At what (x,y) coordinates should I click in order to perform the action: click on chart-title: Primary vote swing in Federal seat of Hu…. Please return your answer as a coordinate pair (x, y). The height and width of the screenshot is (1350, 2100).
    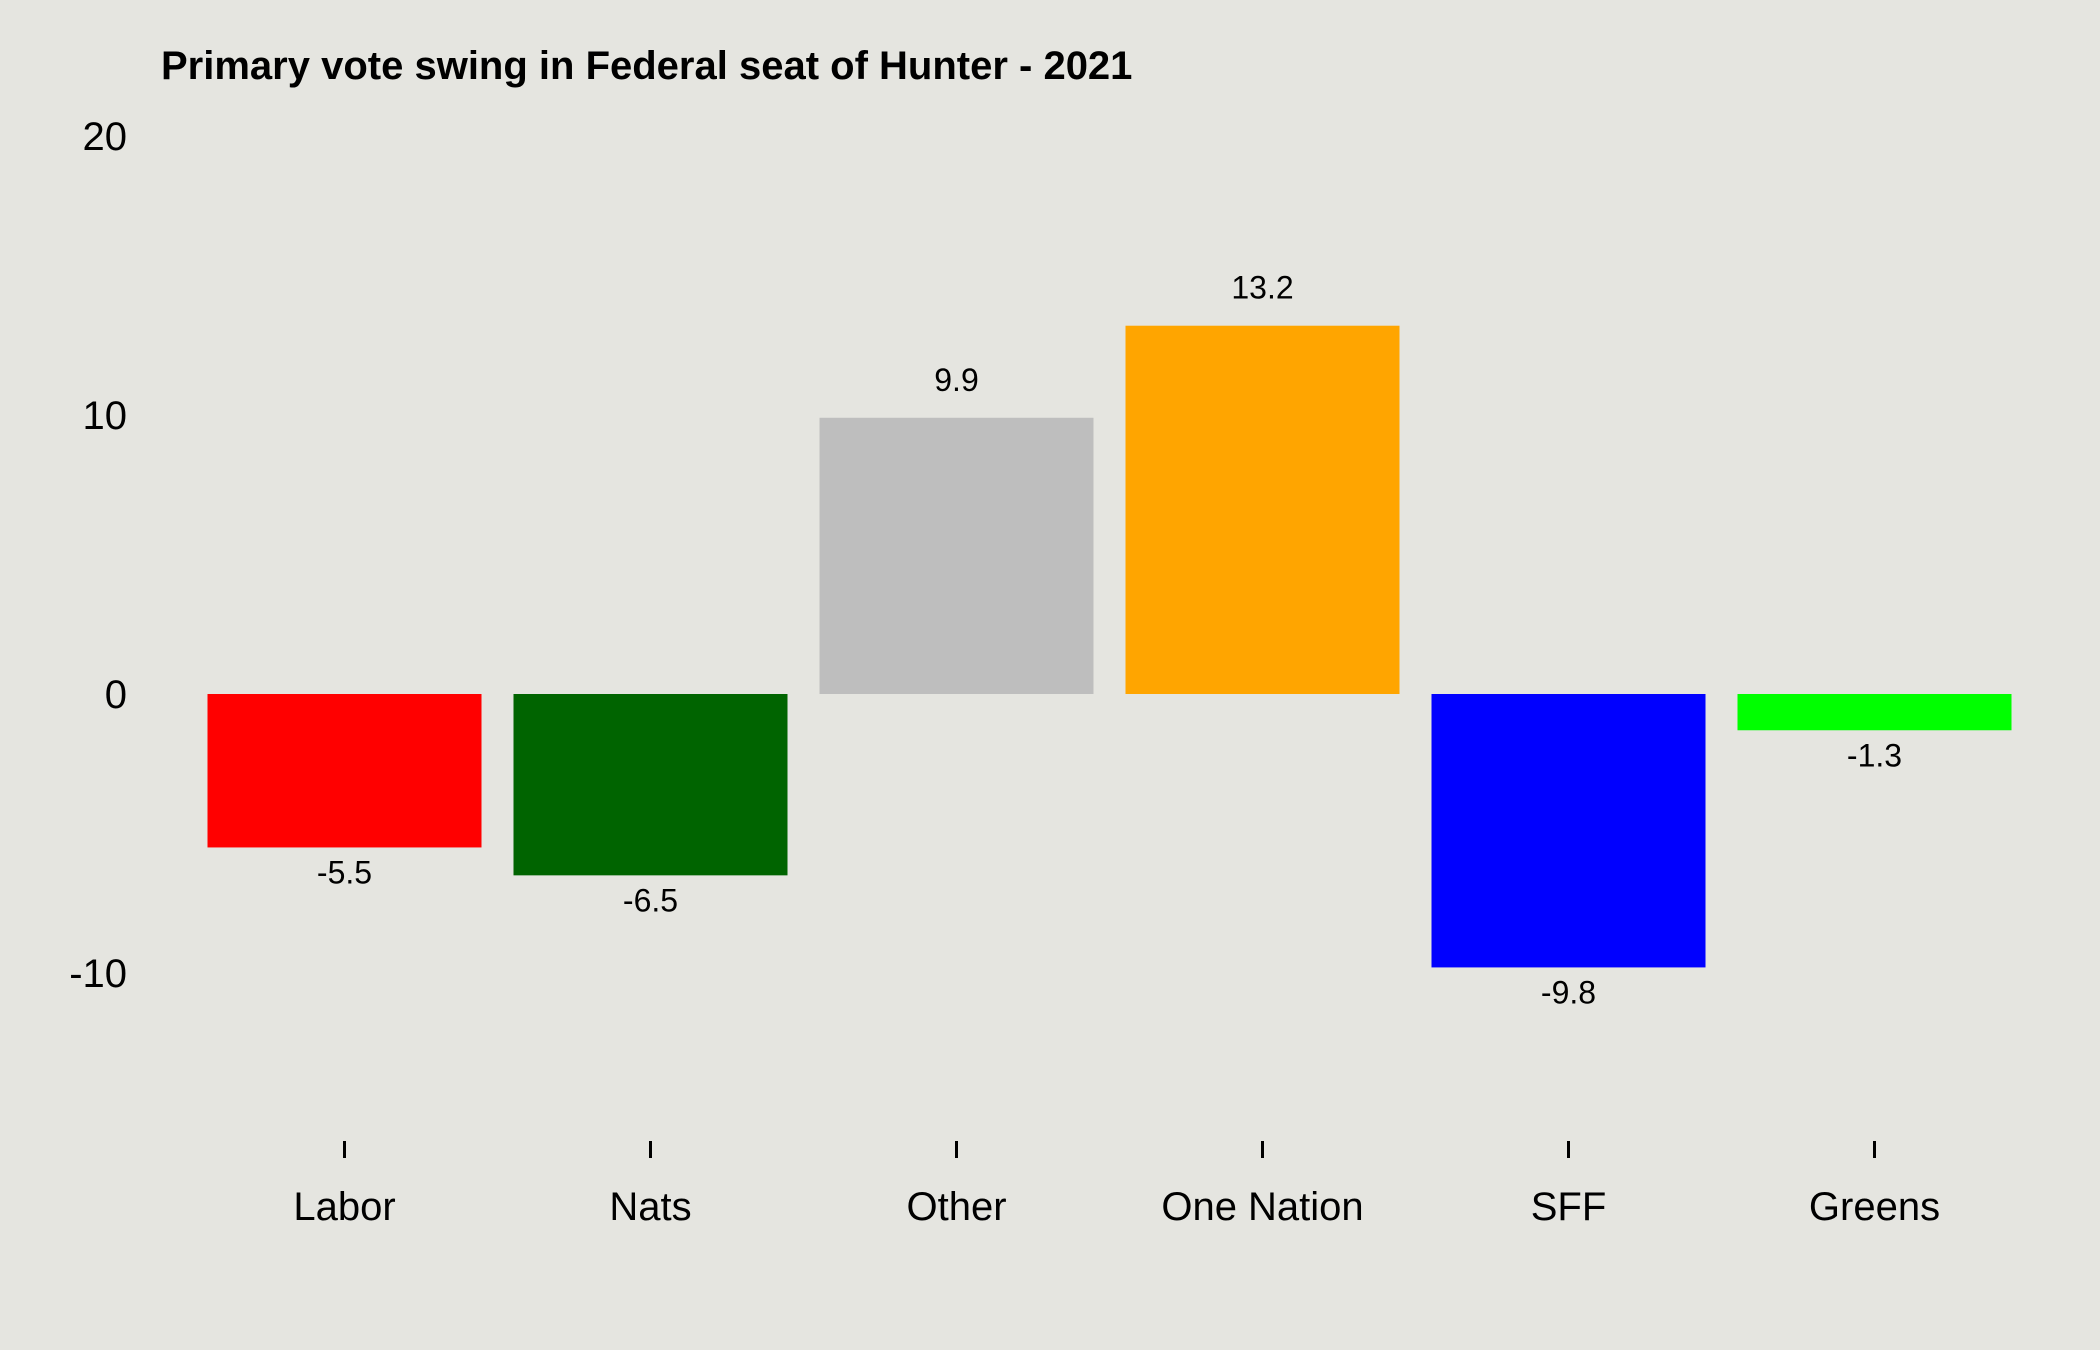
    Looking at the image, I should click on (647, 66).